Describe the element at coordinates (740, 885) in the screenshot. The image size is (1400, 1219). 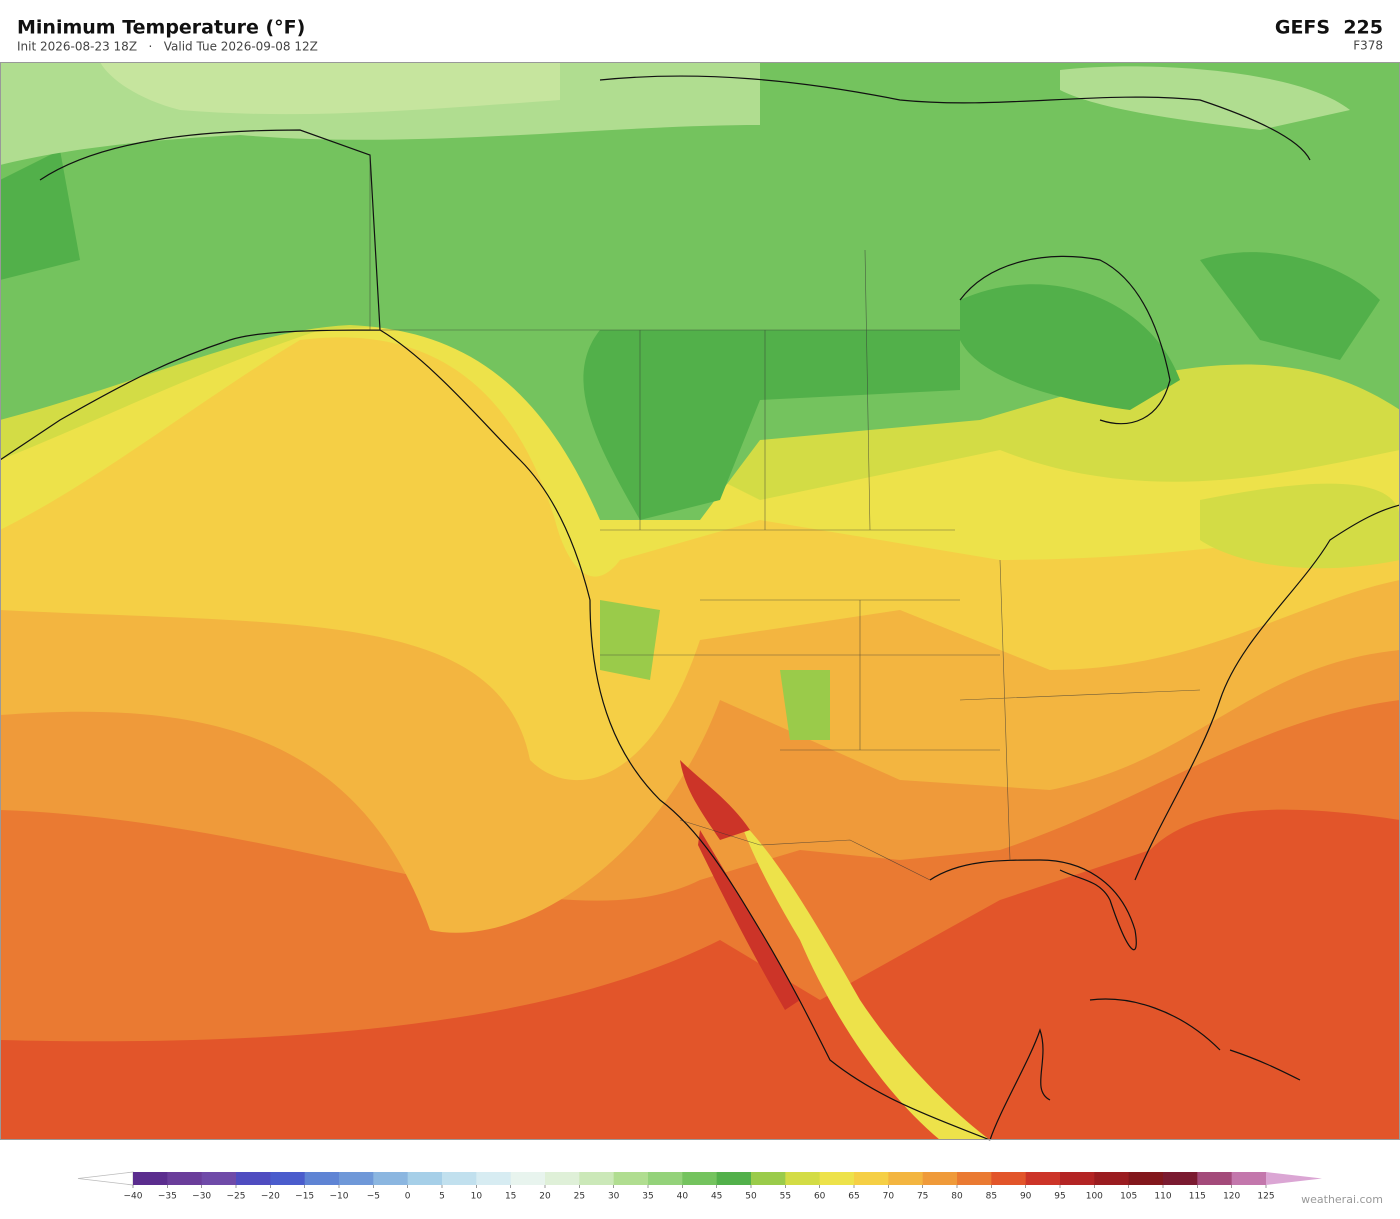
I see `gulf-of-california` at that location.